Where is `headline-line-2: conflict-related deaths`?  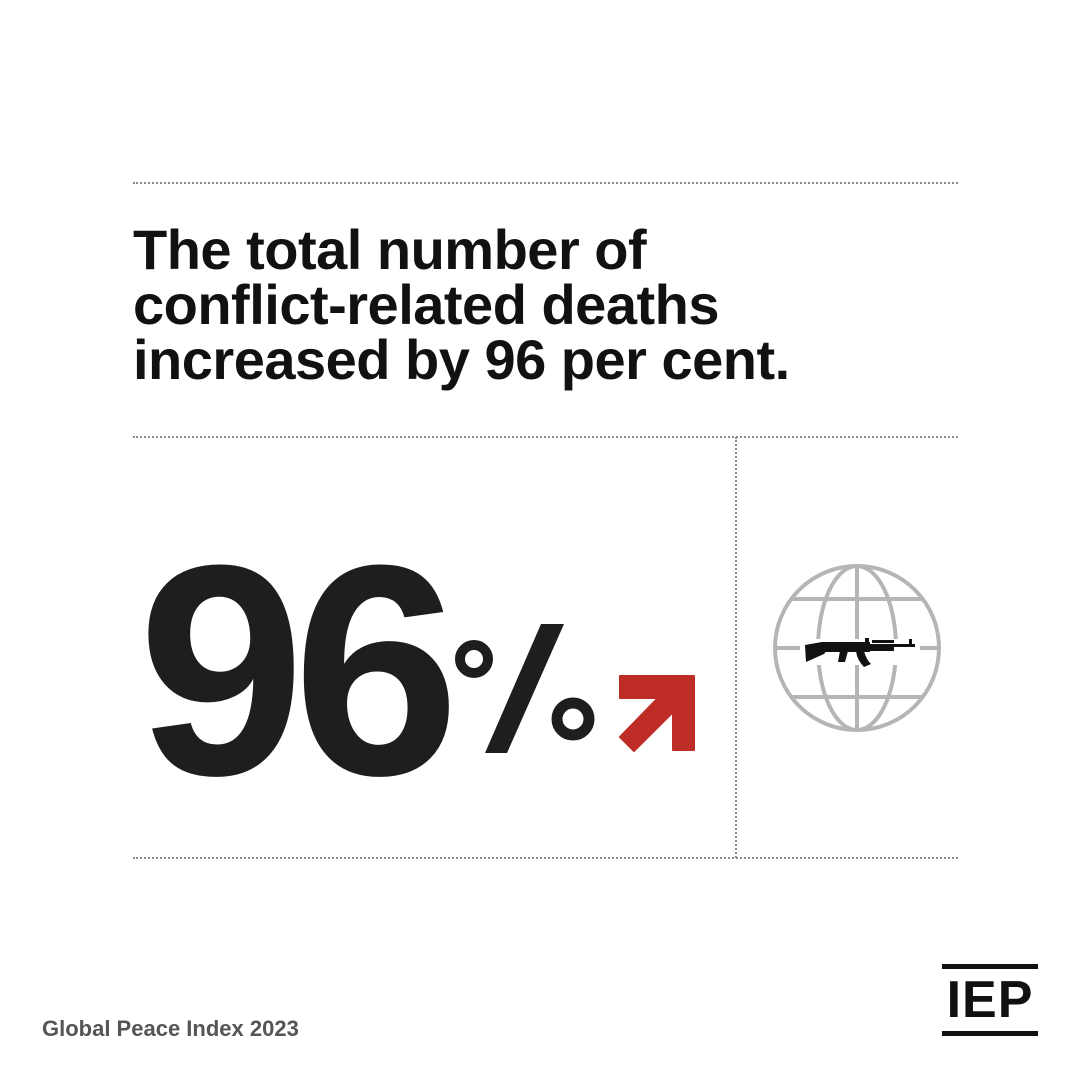
headline-line-2: conflict-related deaths is located at coordinates (426, 304).